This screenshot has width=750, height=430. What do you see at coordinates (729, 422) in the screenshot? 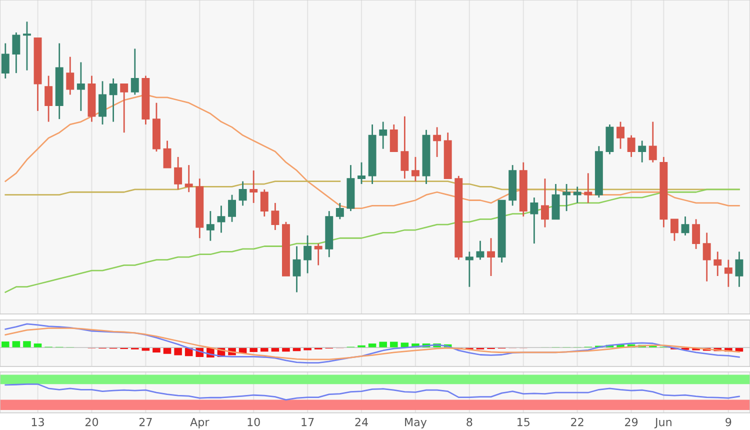
I see `x-tick-label: 9` at bounding box center [729, 422].